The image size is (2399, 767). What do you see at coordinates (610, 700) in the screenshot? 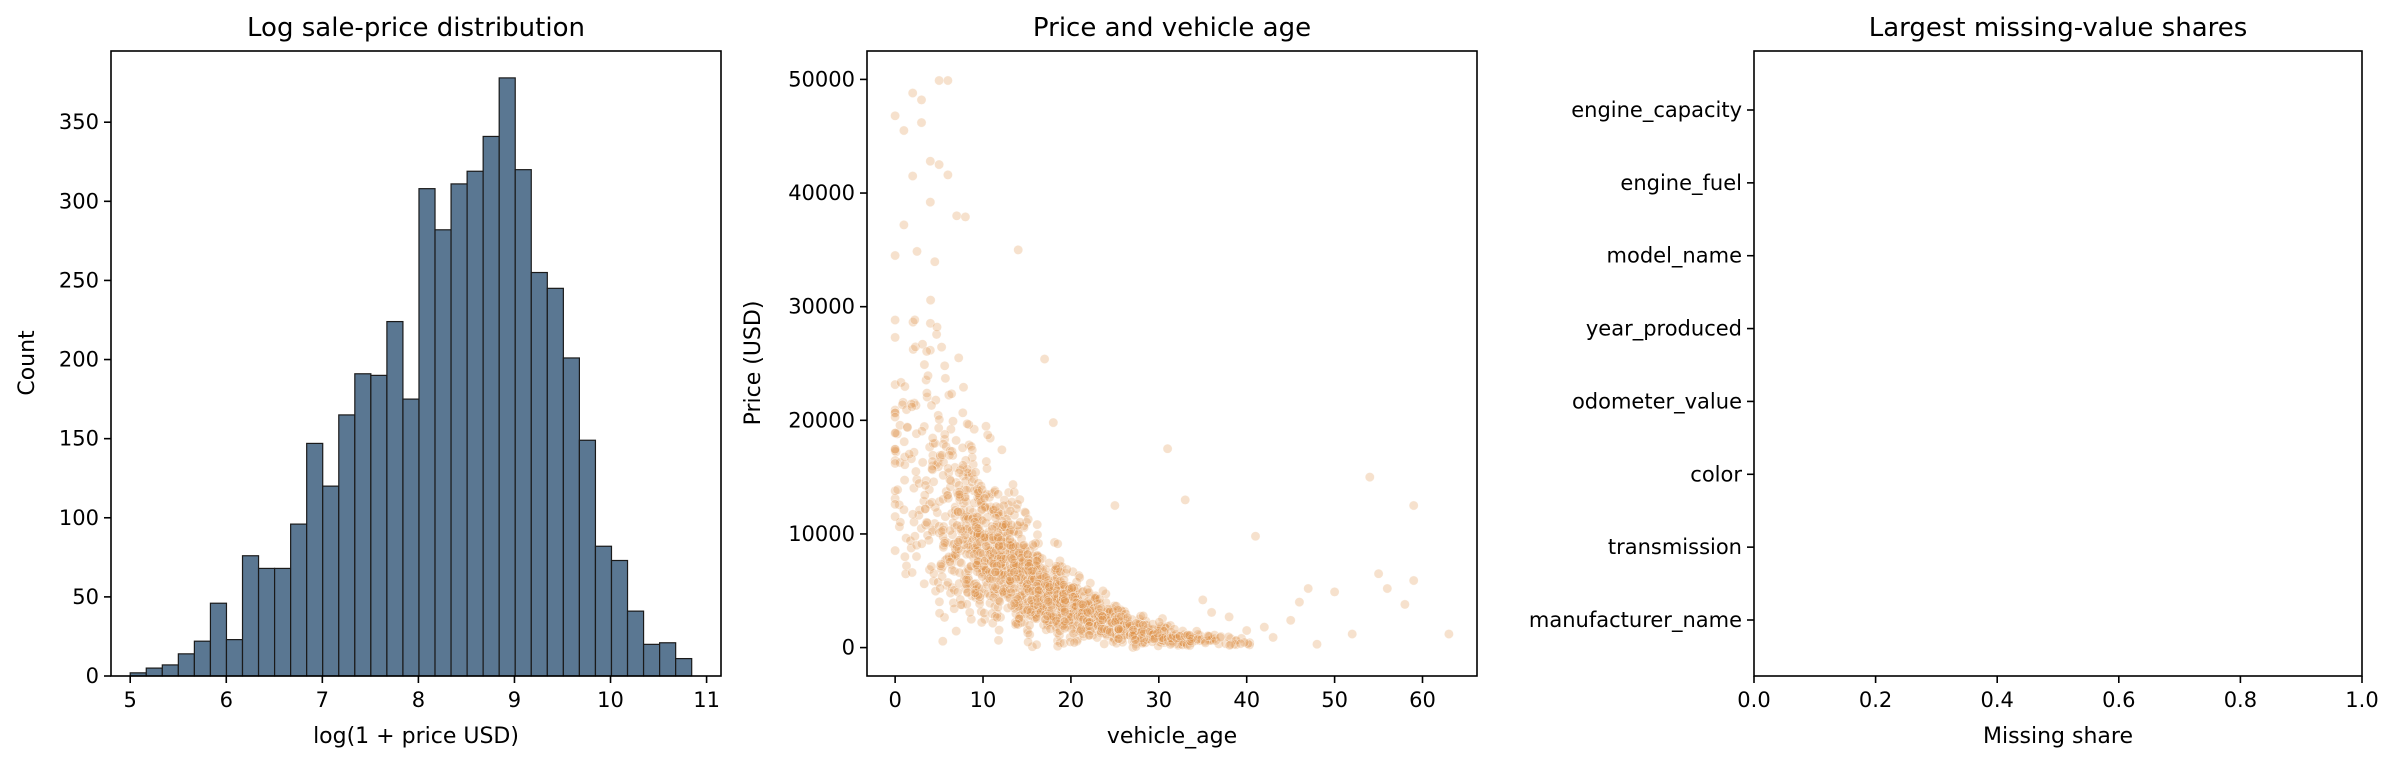
I see `x-tick-label: 10` at bounding box center [610, 700].